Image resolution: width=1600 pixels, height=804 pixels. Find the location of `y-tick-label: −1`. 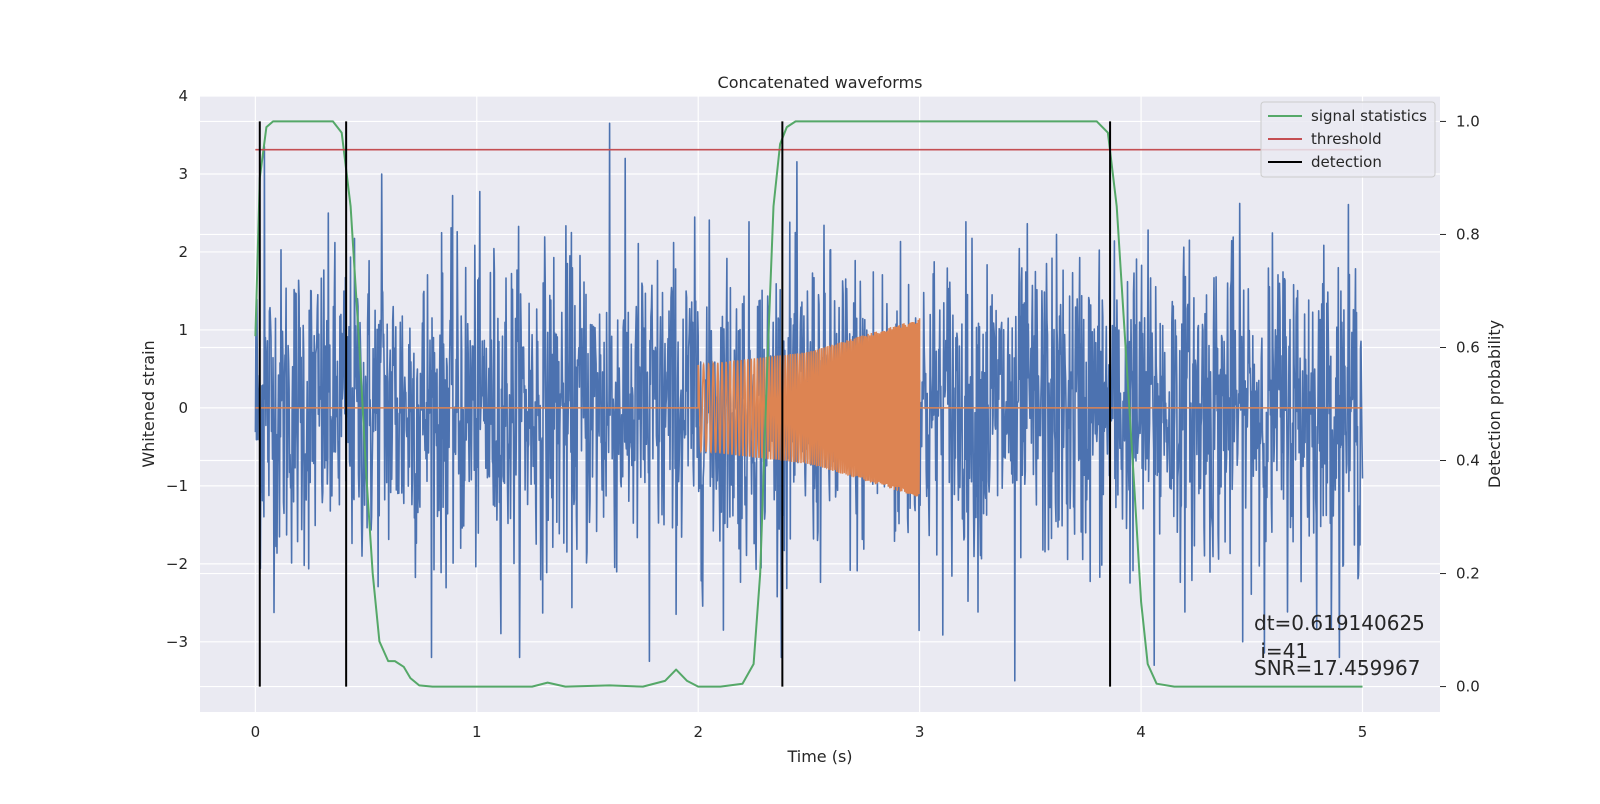

y-tick-label: −1 is located at coordinates (177, 486).